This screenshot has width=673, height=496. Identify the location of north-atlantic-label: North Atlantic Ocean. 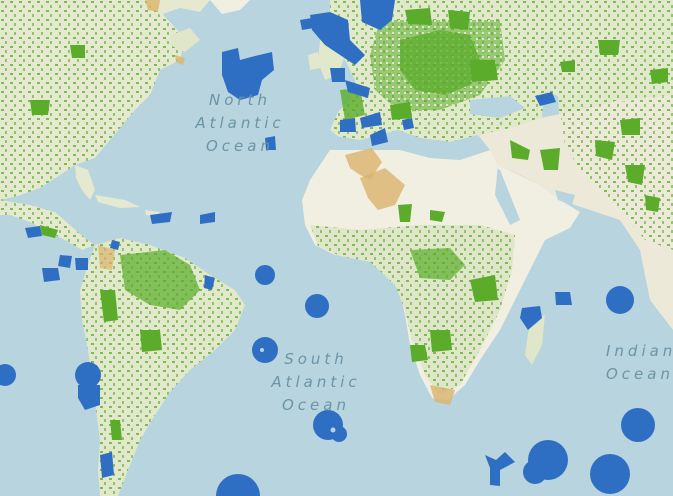
(240, 123).